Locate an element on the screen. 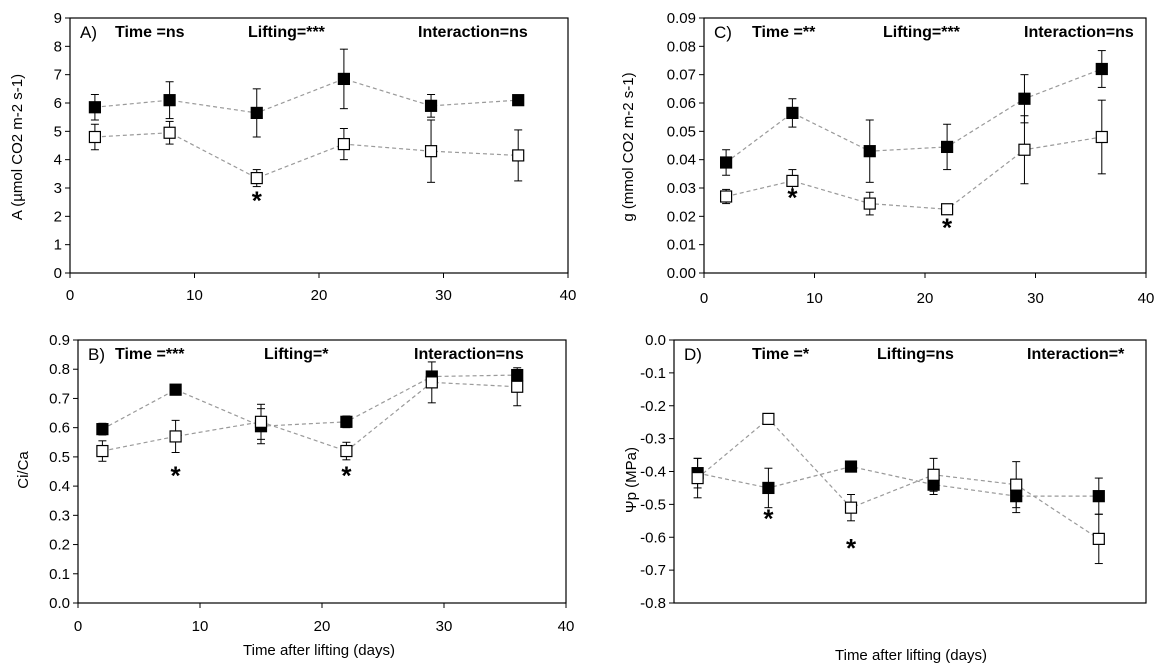  y-tick-label: 0.8 is located at coordinates (59, 369).